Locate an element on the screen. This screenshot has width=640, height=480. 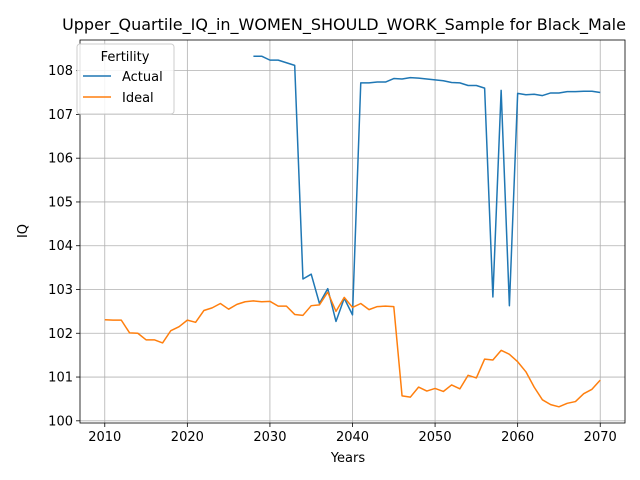
x-axis-title: Years is located at coordinates (348, 458).